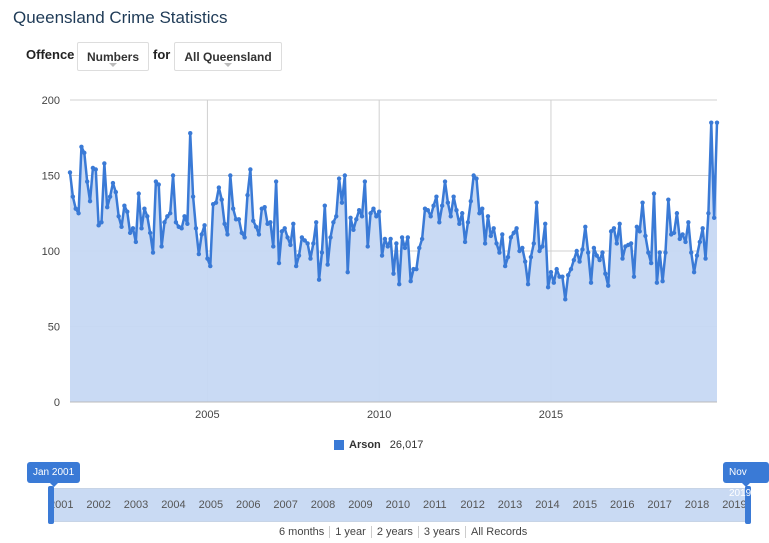  I want to click on for-label: for, so click(162, 54).